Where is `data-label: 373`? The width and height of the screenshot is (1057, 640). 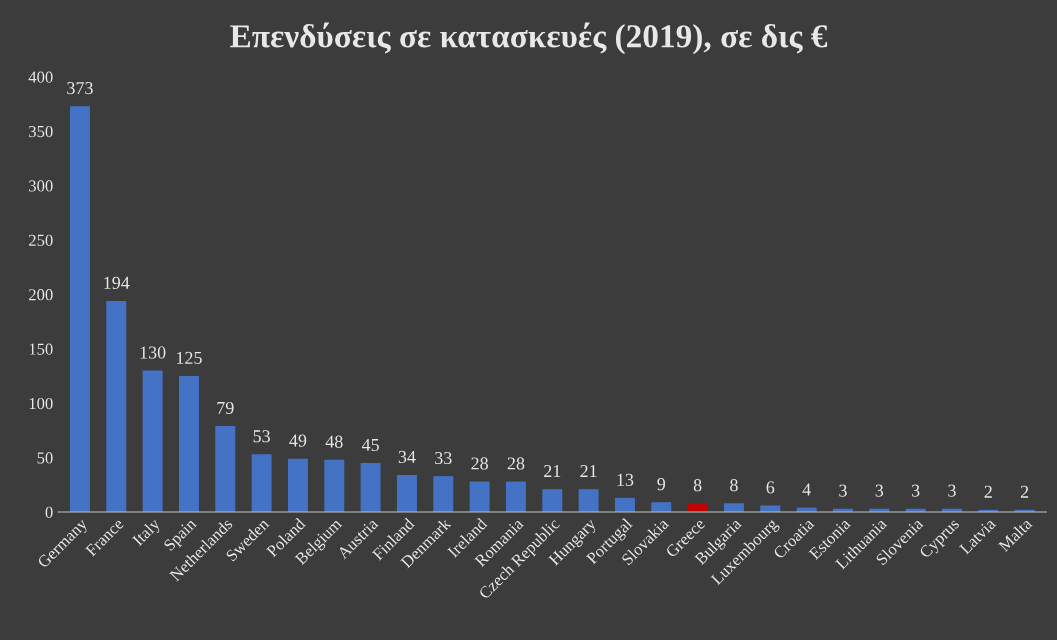 data-label: 373 is located at coordinates (80, 88).